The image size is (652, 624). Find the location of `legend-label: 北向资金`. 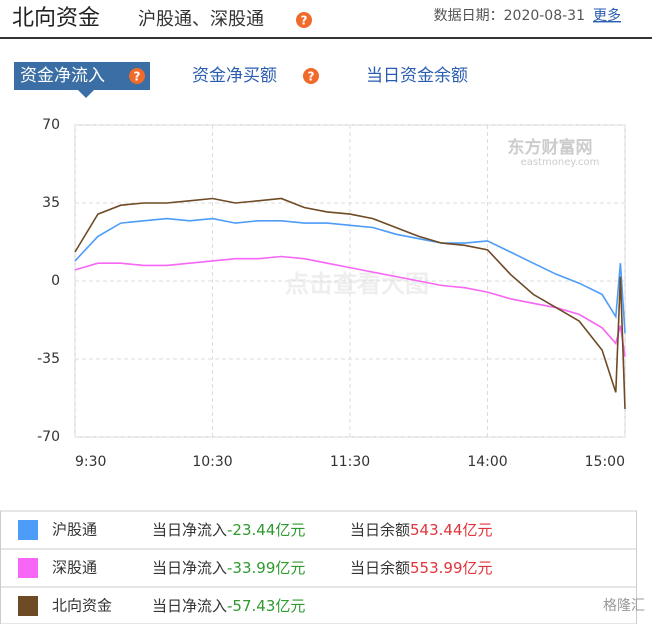

legend-label: 北向资金 is located at coordinates (82, 606).